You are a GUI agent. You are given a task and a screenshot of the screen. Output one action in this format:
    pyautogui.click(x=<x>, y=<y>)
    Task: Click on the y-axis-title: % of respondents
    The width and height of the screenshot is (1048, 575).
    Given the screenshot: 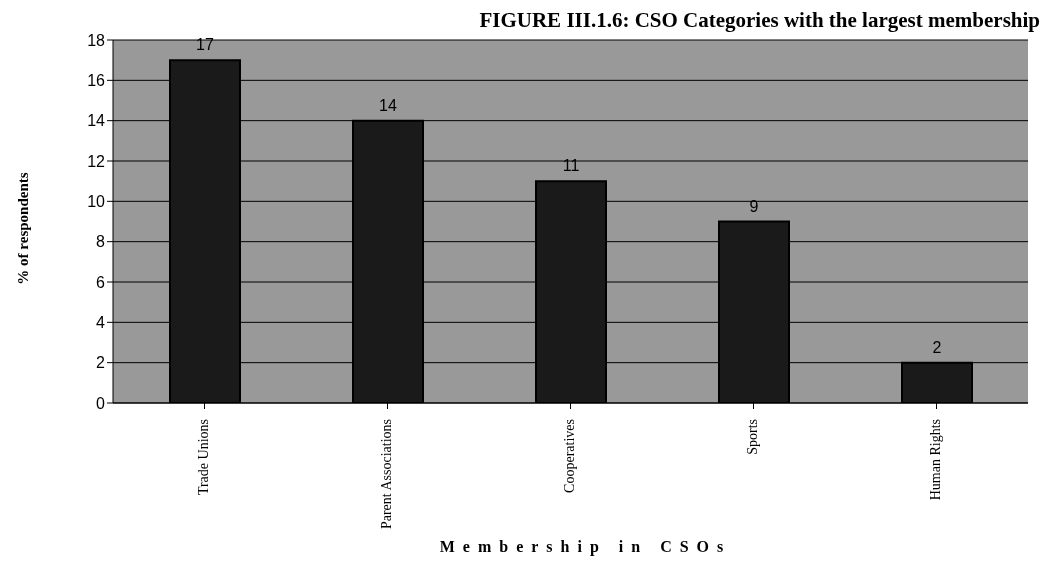 What is the action you would take?
    pyautogui.click(x=23, y=228)
    